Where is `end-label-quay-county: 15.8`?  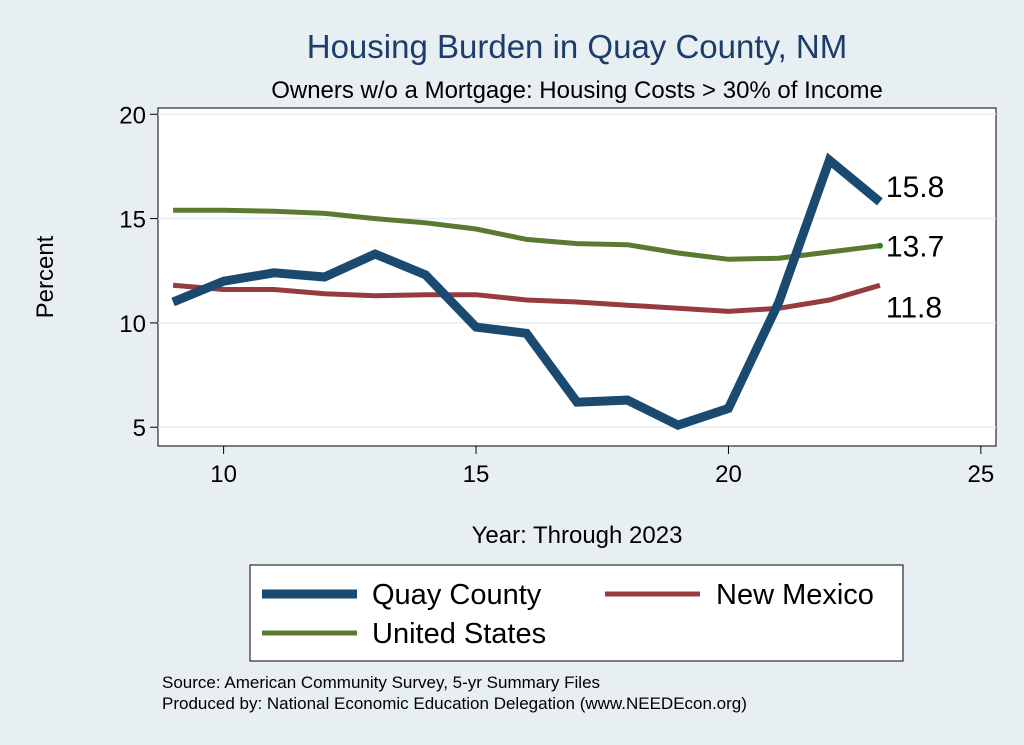 end-label-quay-county: 15.8 is located at coordinates (915, 187).